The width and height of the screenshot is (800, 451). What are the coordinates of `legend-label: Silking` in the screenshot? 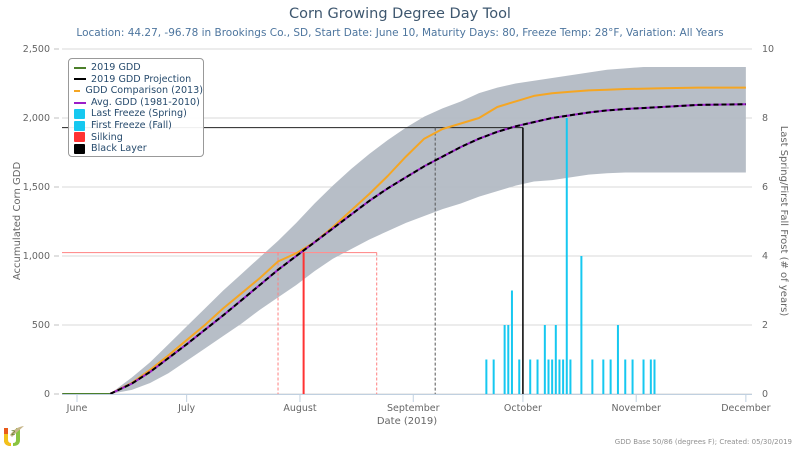 It's located at (107, 137).